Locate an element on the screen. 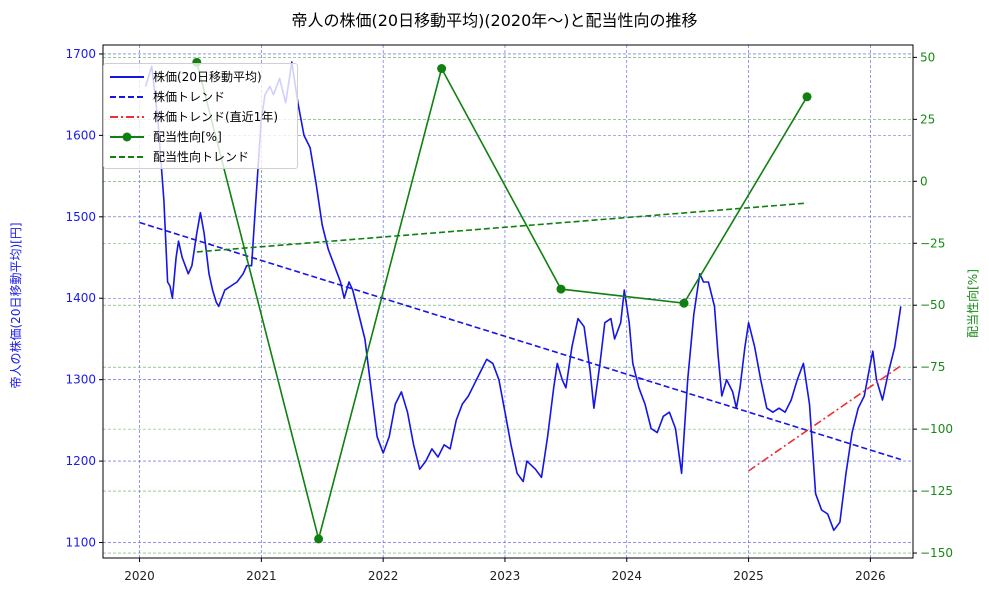 The height and width of the screenshot is (593, 989). y-axis-label-left: 帝人の株価(20日移動平均)[円] is located at coordinates (15, 306).